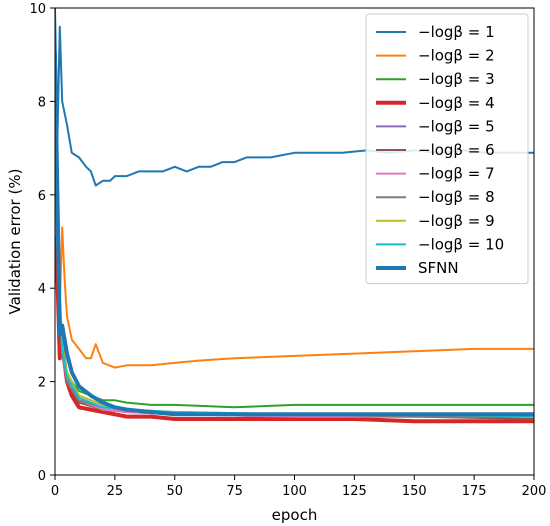 The width and height of the screenshot is (550, 526). I want to click on legend-label: −logβ = 6, so click(456, 150).